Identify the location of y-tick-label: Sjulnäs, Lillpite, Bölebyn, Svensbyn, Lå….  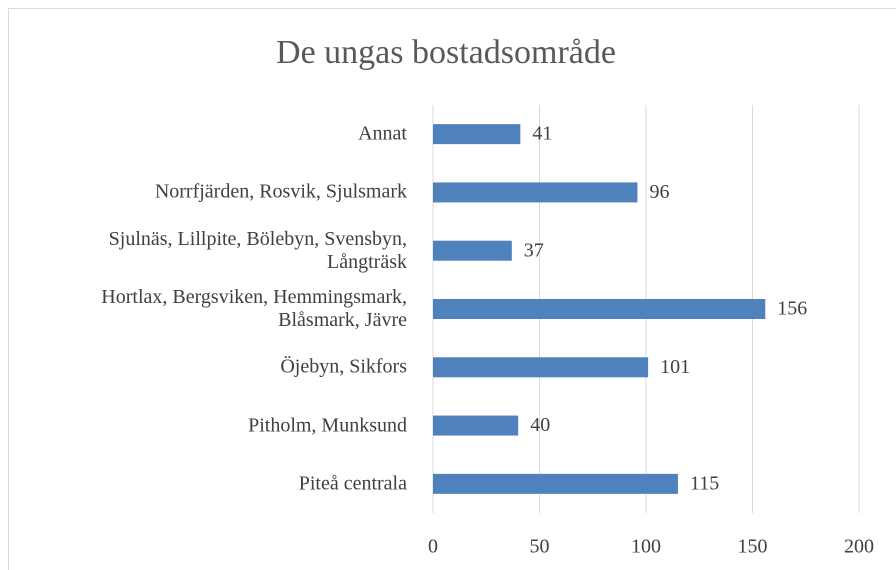
(257, 250).